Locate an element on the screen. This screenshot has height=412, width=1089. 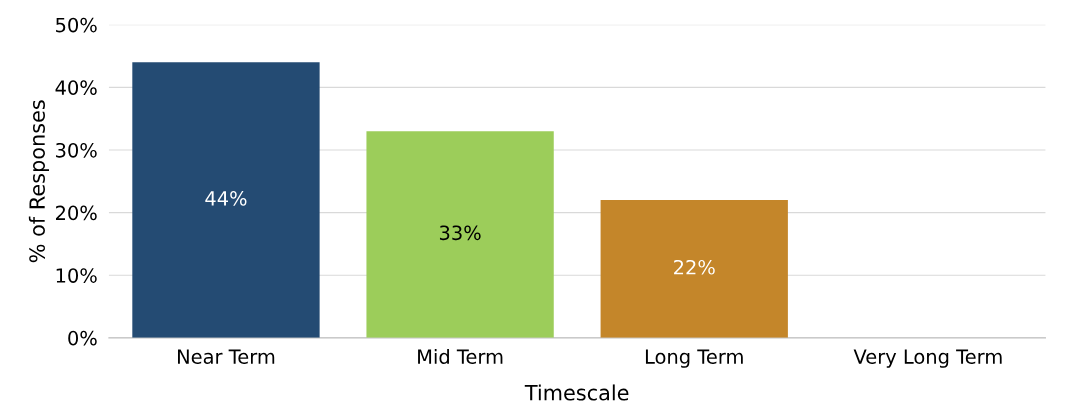
y-tick-label: 50% is located at coordinates (76, 25).